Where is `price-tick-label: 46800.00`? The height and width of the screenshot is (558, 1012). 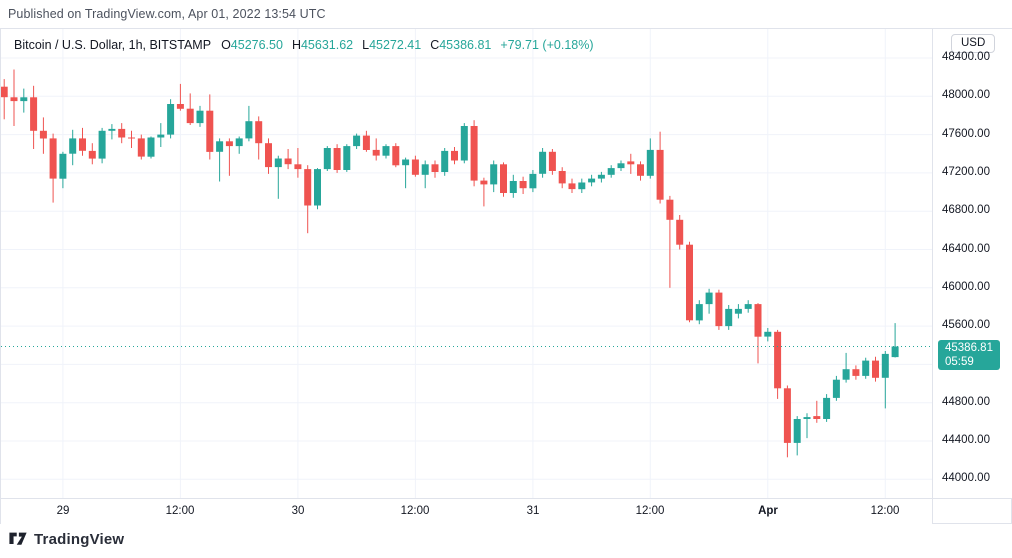
price-tick-label: 46800.00 is located at coordinates (966, 210).